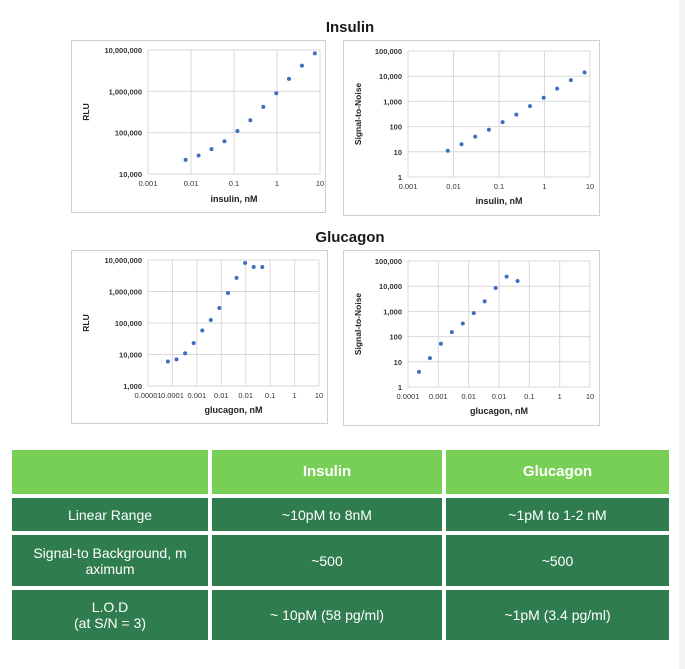 The width and height of the screenshot is (685, 669). Describe the element at coordinates (557, 615) in the screenshot. I see `row-glucagon-value: ~1pM (3.4 pg/ml)` at that location.